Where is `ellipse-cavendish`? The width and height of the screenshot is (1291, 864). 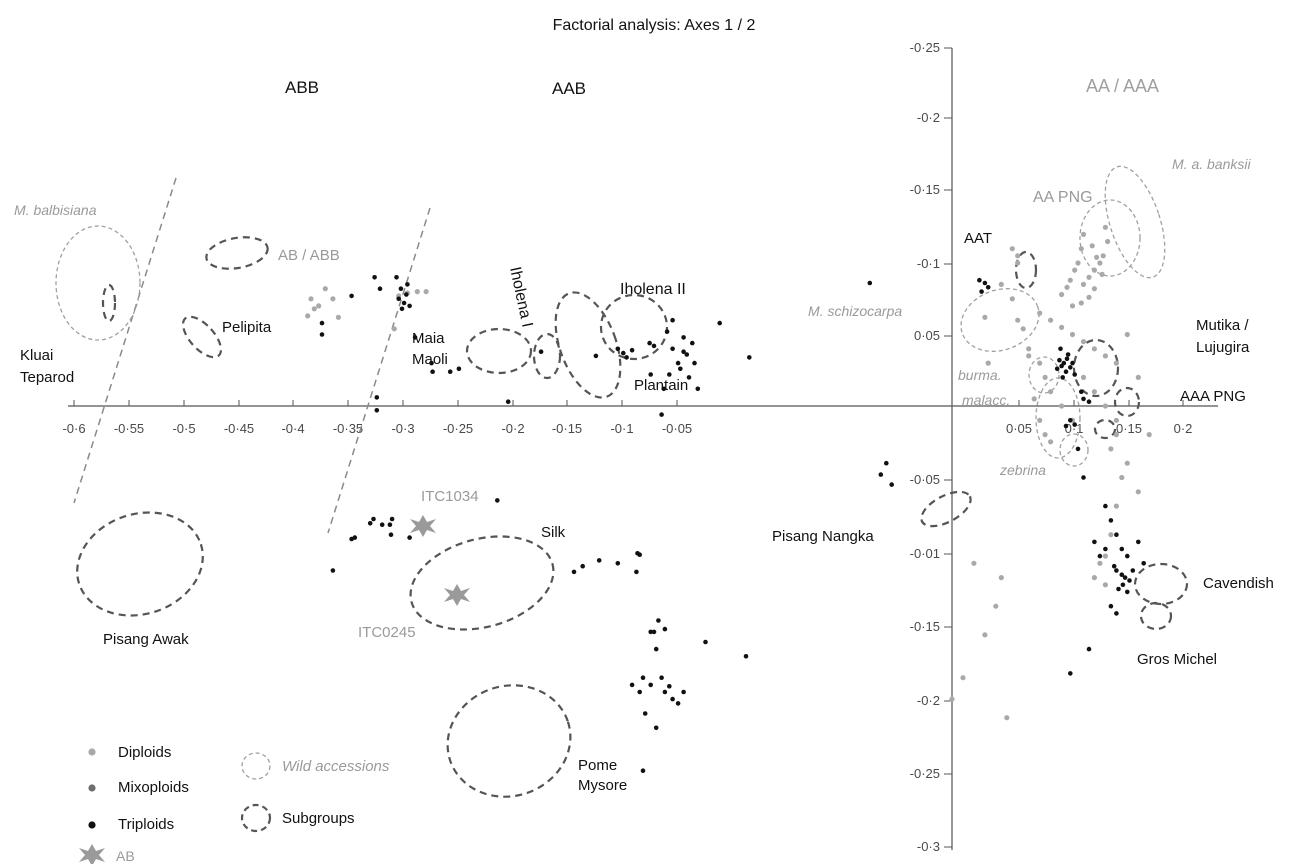 ellipse-cavendish is located at coordinates (1161, 584).